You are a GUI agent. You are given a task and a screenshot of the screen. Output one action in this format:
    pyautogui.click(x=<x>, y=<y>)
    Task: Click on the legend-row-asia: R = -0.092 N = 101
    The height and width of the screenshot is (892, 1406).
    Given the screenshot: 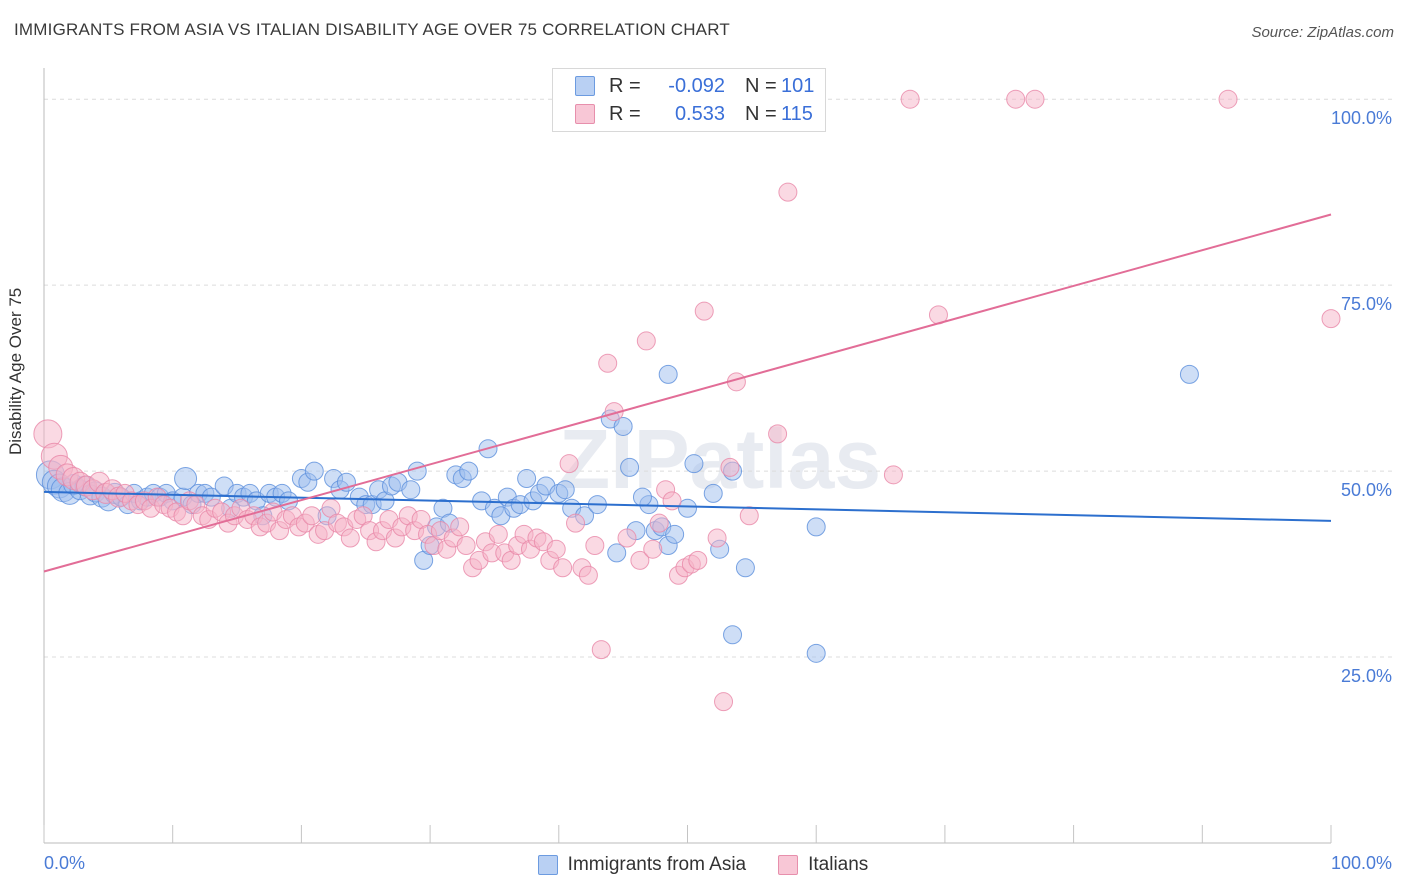 What is the action you would take?
    pyautogui.click(x=694, y=86)
    